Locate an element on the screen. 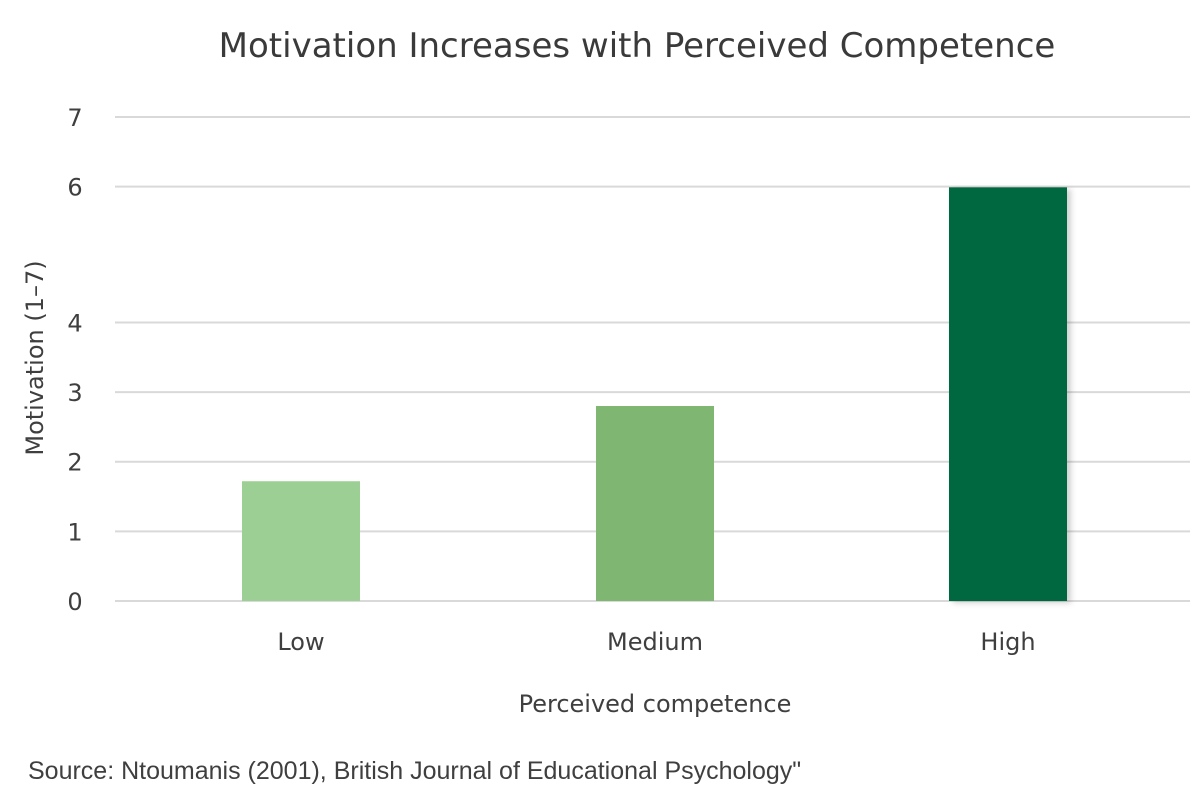 The image size is (1200, 803). y-tick-label: 1 is located at coordinates (74, 532).